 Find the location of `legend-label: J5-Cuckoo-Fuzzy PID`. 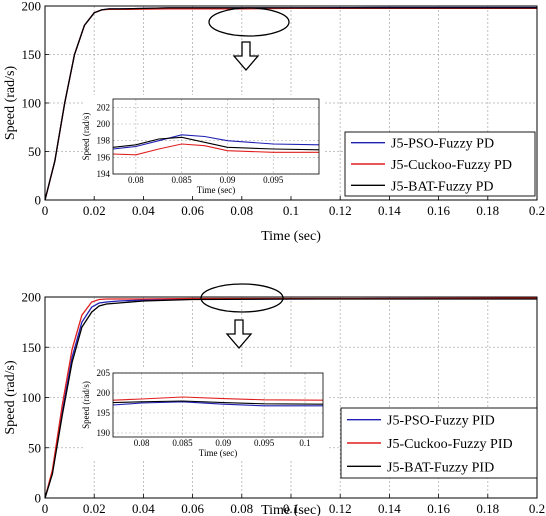

legend-label: J5-Cuckoo-Fuzzy PID is located at coordinates (450, 444).